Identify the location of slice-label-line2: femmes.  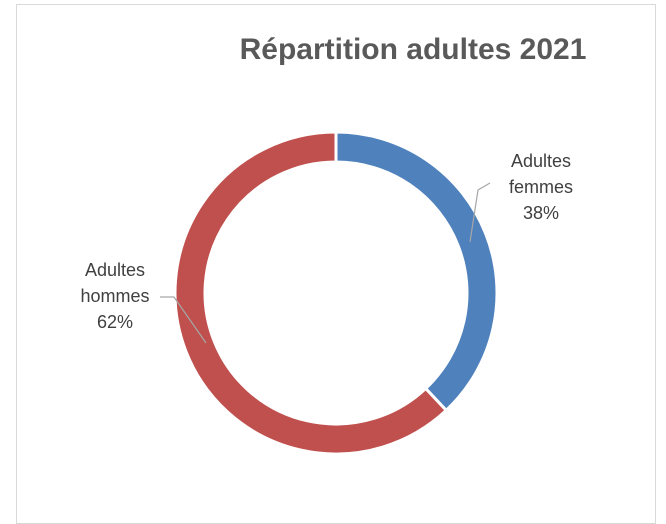
(540, 187).